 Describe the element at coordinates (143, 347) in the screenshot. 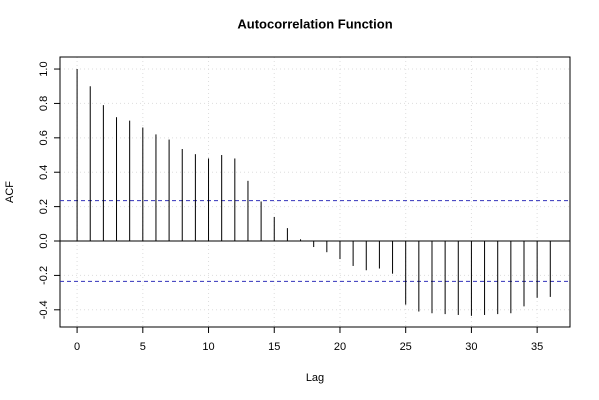

I see `x-tick-label: 5` at that location.